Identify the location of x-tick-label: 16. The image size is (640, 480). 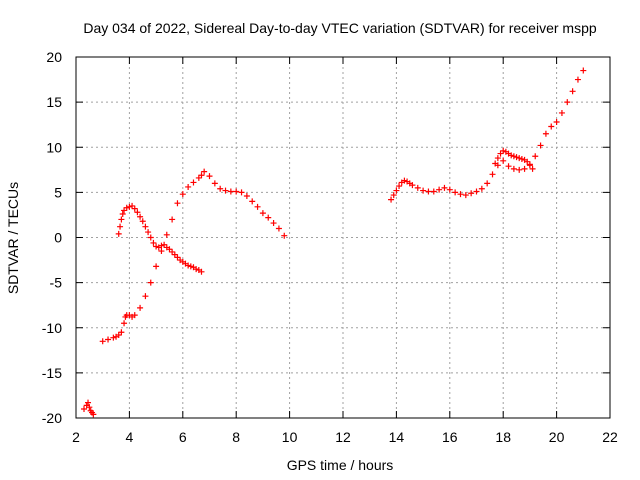
(450, 437).